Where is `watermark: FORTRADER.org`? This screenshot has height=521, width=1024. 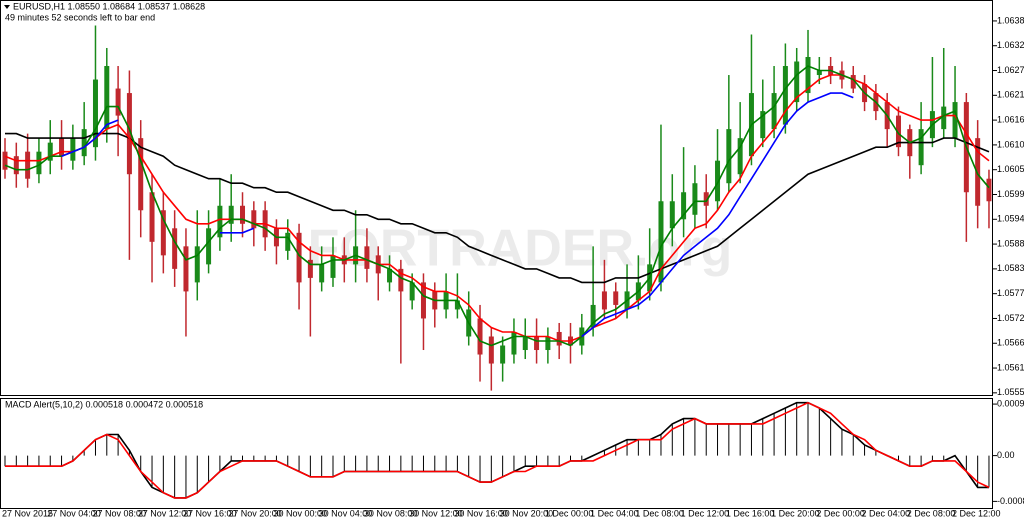 watermark: FORTRADER.org is located at coordinates (520, 249).